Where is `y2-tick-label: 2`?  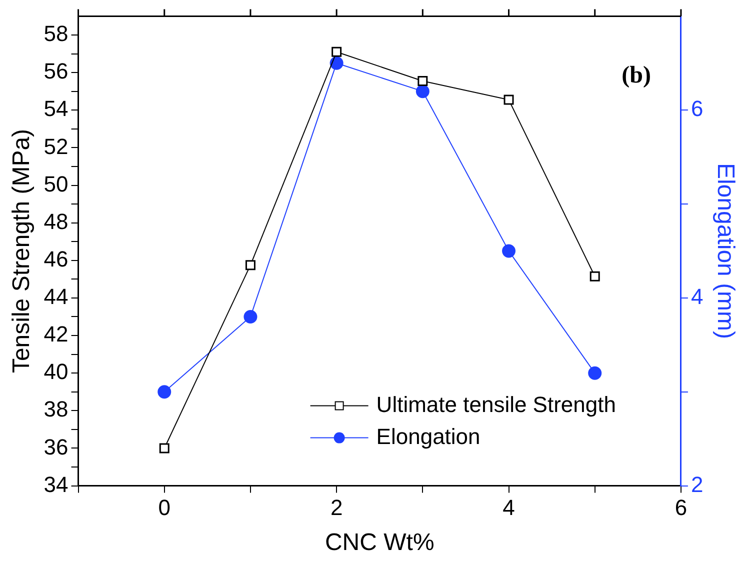
y2-tick-label: 2 is located at coordinates (697, 484).